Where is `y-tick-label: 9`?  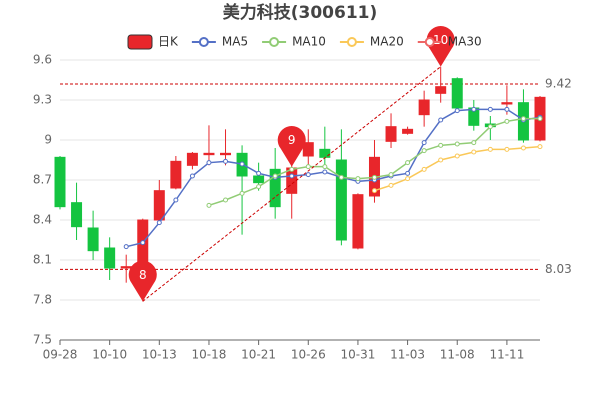
y-tick-label: 9 is located at coordinates (48, 140).